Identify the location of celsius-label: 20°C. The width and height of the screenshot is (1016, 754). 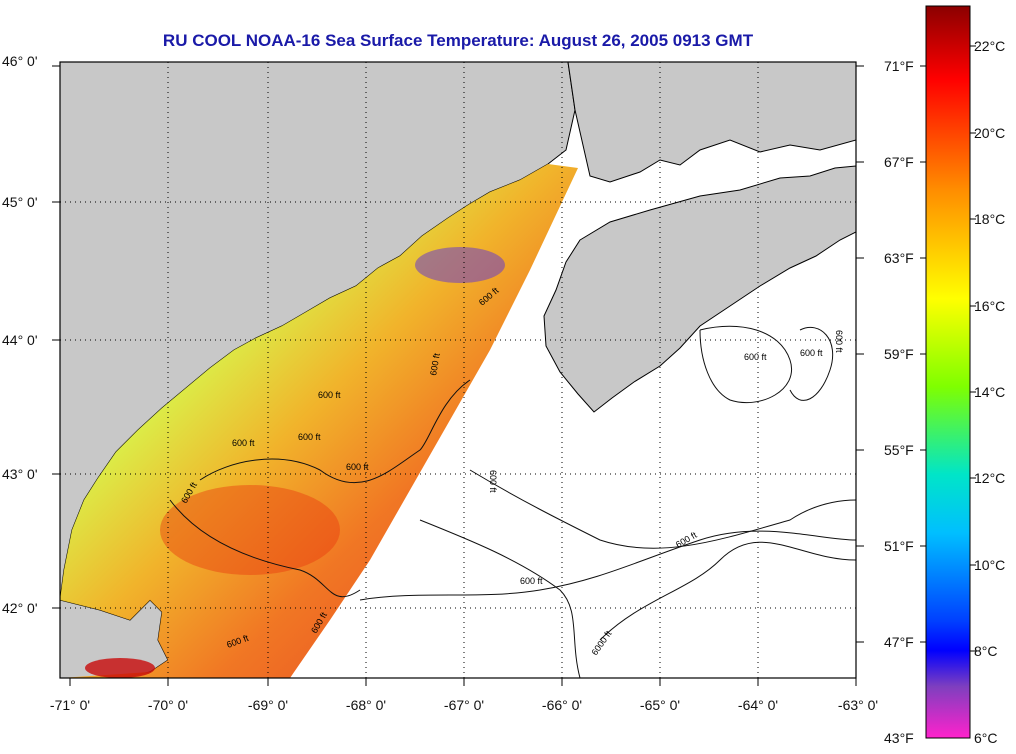
(990, 133).